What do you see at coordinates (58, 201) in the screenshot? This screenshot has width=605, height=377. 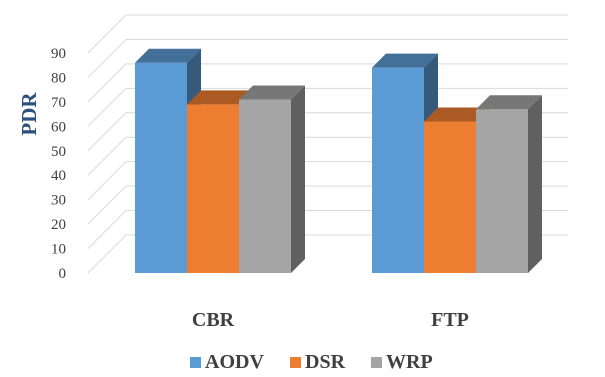 I see `y-tick-label: 30` at bounding box center [58, 201].